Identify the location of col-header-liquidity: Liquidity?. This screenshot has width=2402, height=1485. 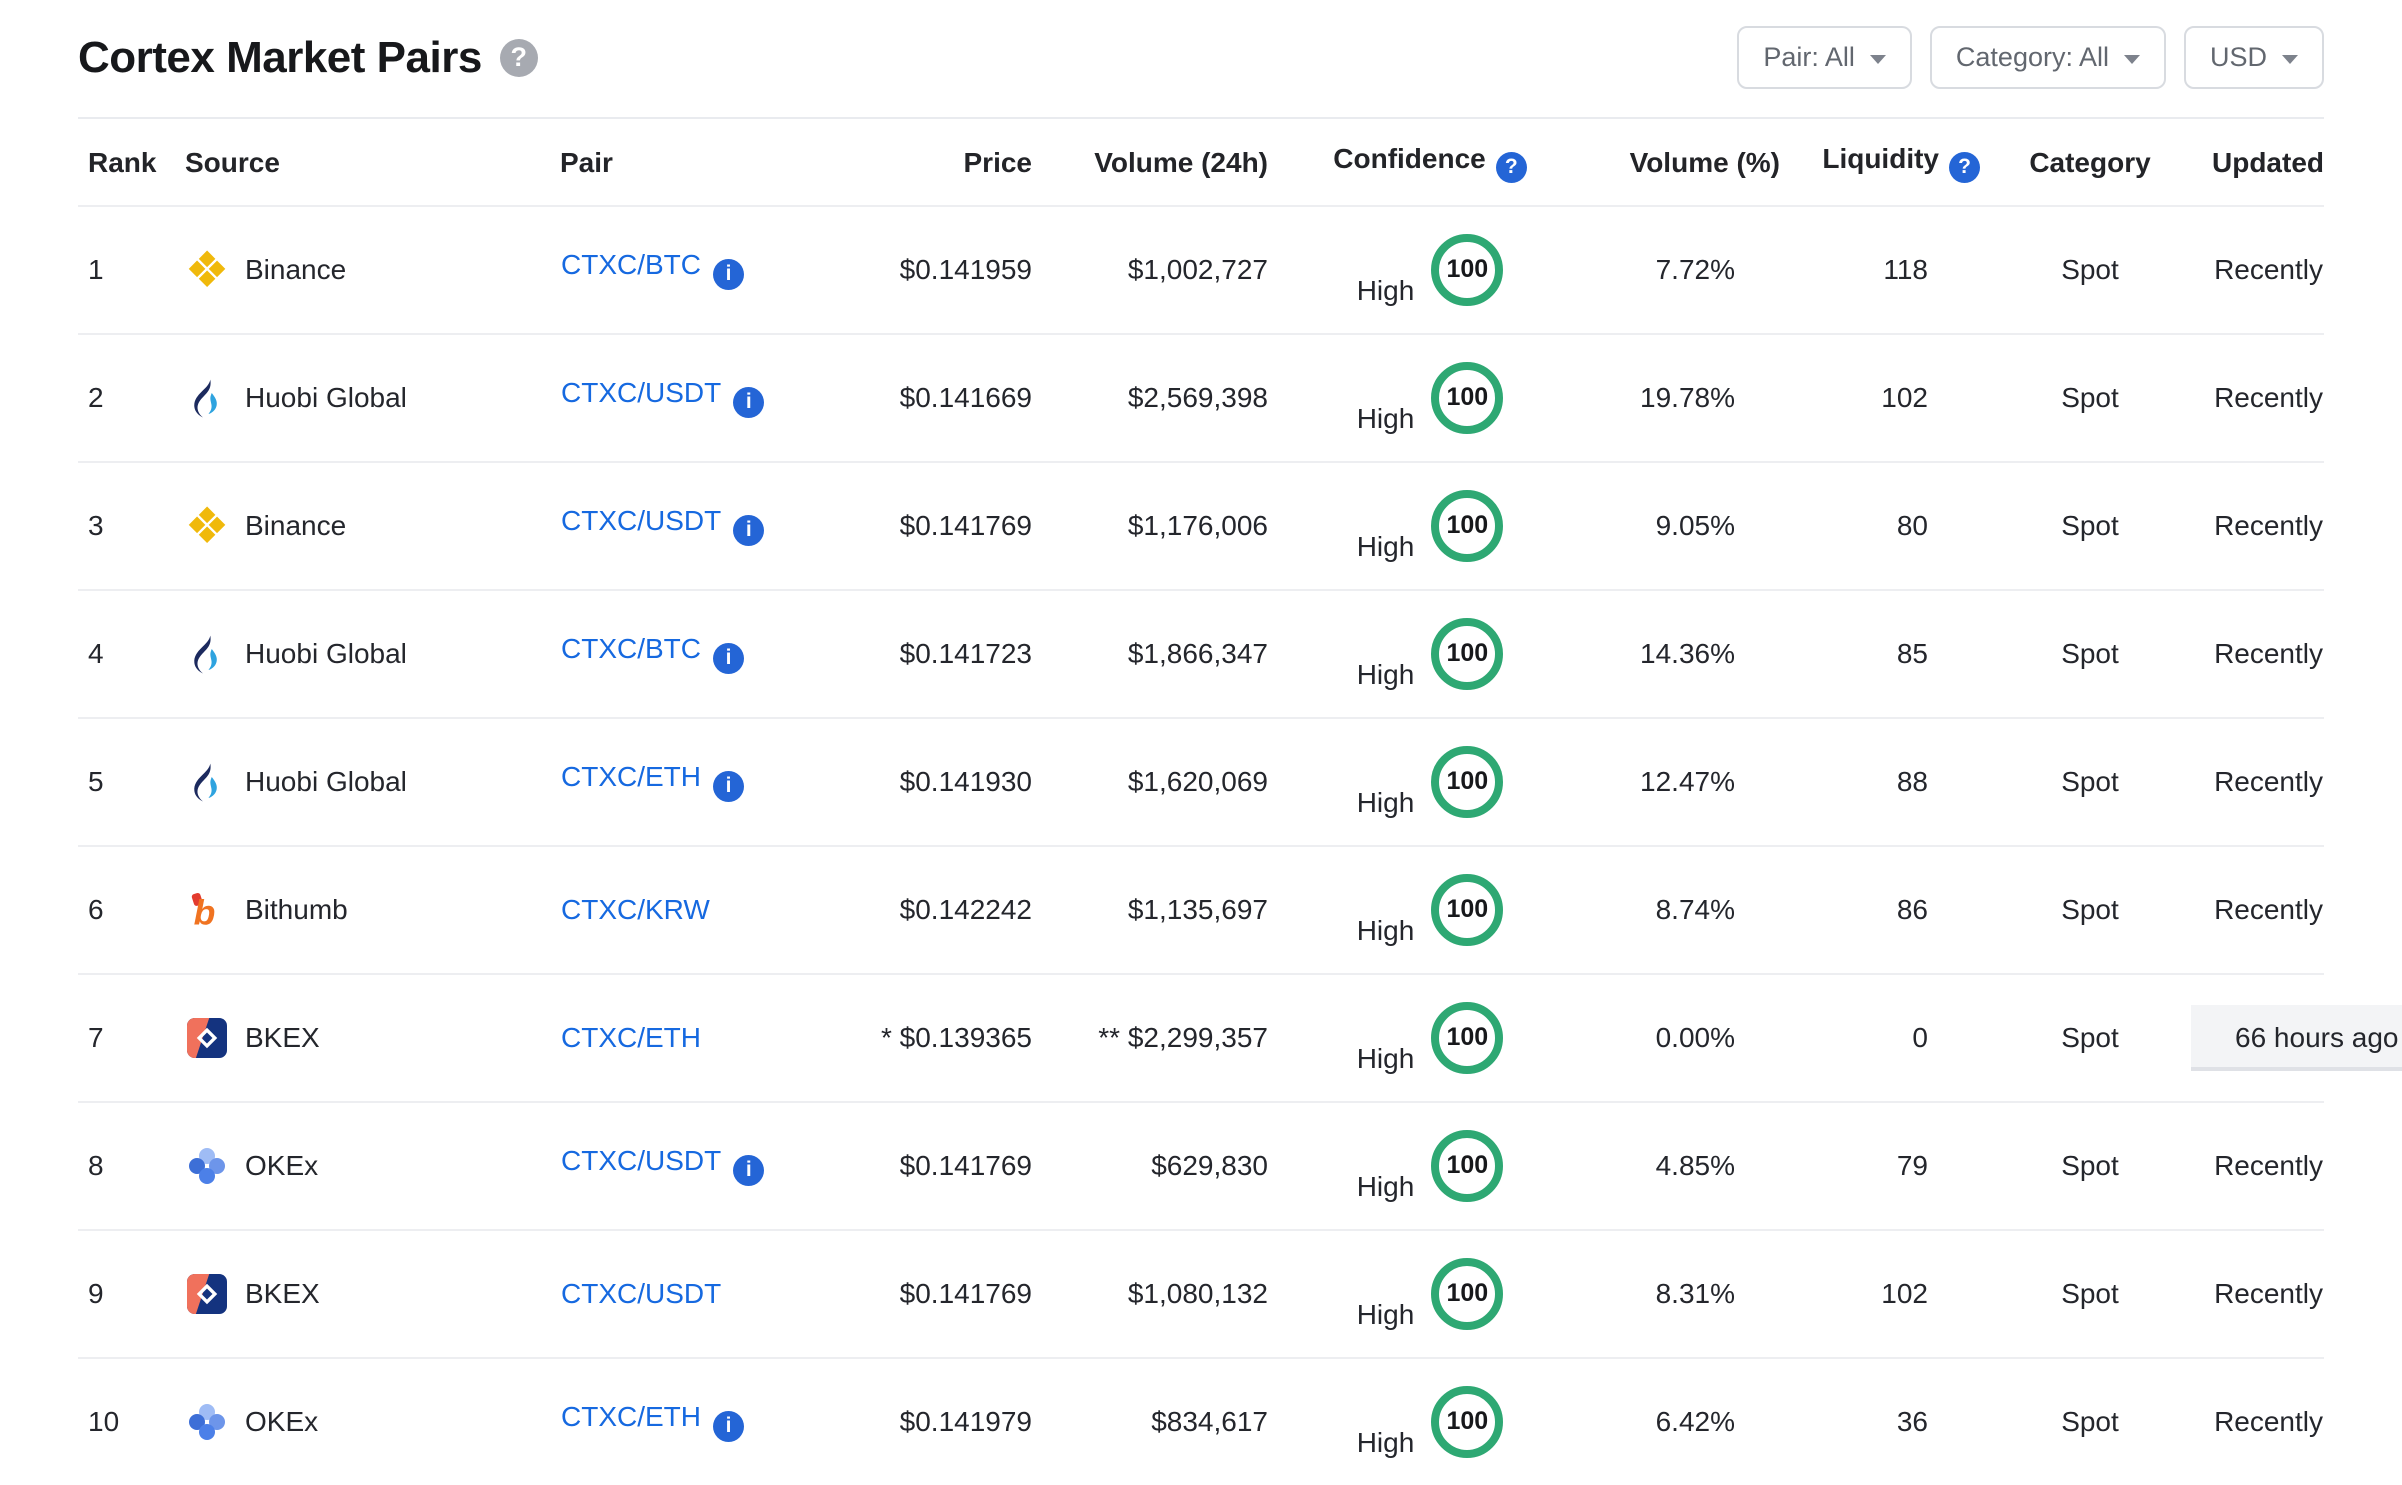
(1890, 162).